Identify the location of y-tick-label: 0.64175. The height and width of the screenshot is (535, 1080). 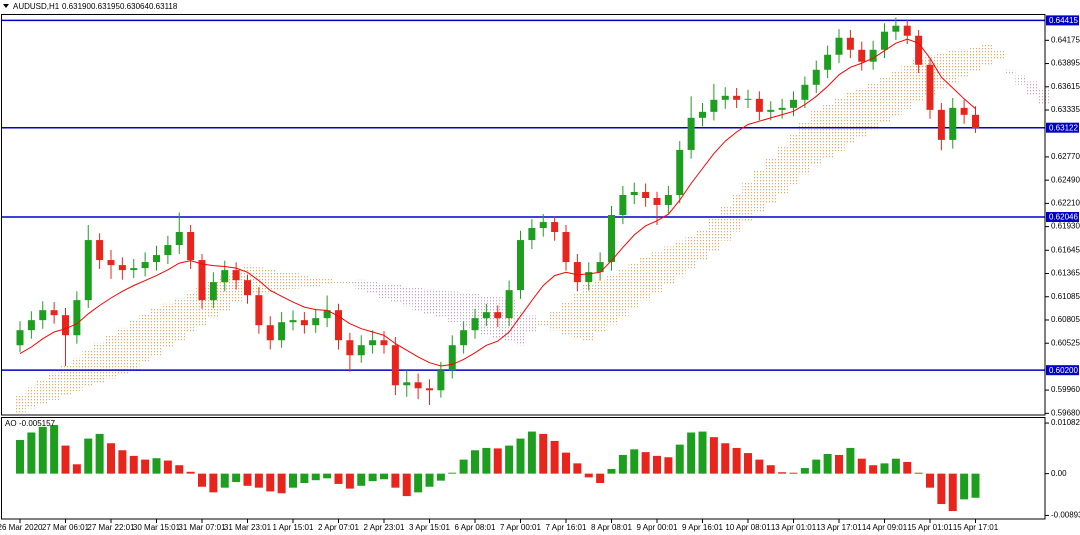
(1065, 39).